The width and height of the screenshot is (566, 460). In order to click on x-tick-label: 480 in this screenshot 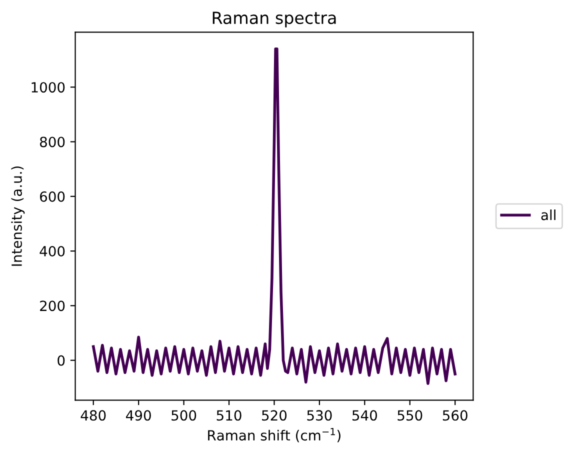, I will do `click(93, 415)`.